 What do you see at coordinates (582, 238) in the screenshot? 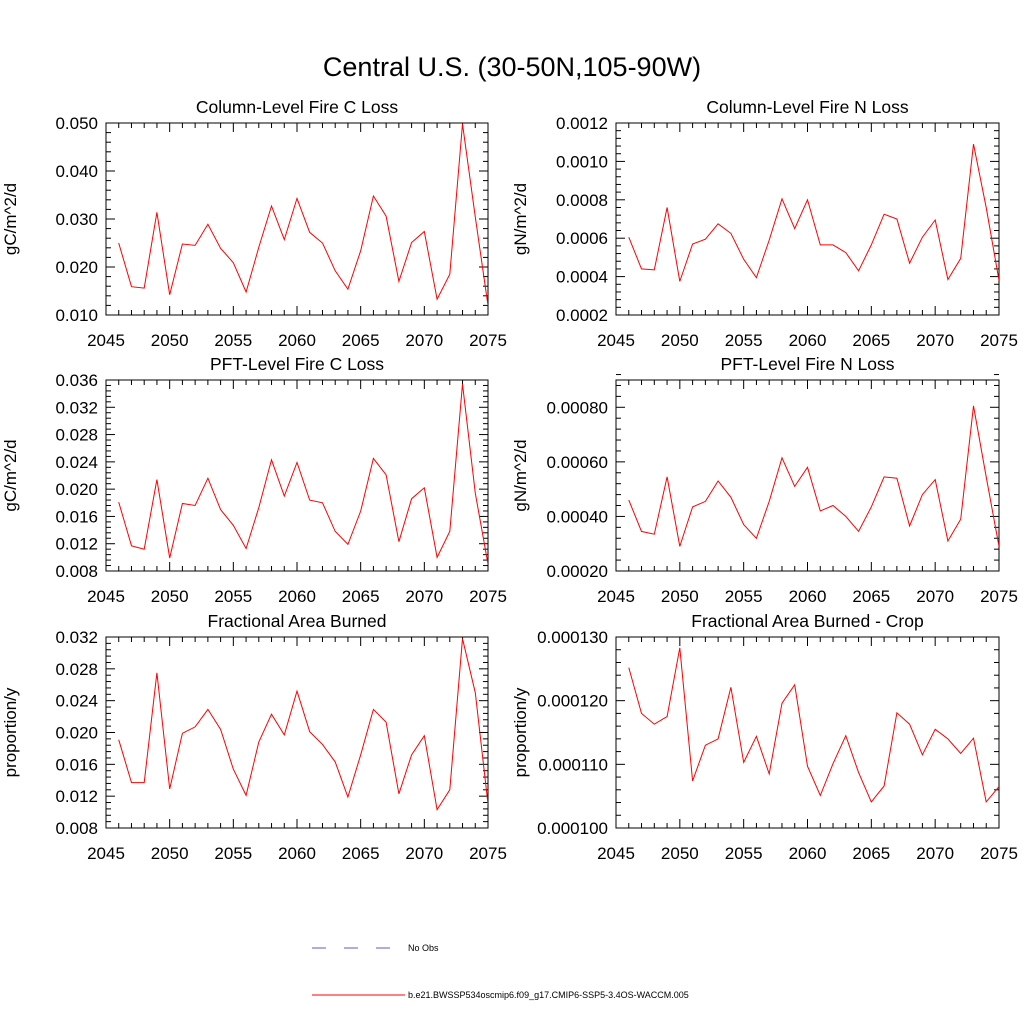
I see `y-tick-label: 0.0006` at bounding box center [582, 238].